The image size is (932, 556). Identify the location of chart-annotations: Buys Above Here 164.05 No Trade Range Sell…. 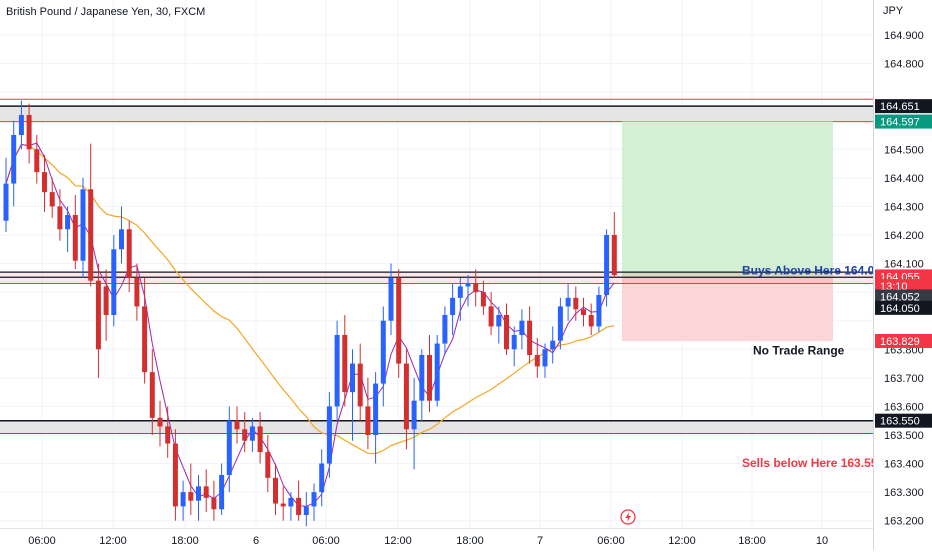
(807, 366).